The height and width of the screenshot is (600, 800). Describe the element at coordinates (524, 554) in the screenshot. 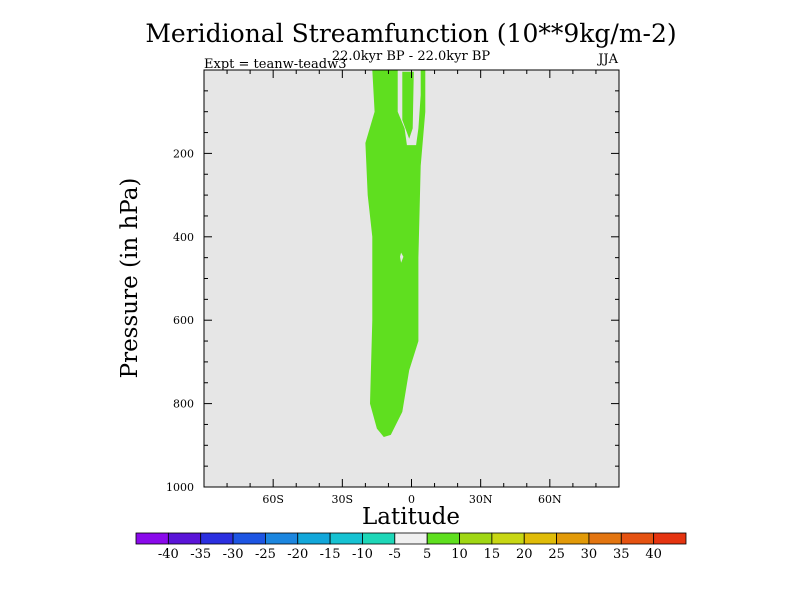

I see `colorbar-label: 20` at that location.